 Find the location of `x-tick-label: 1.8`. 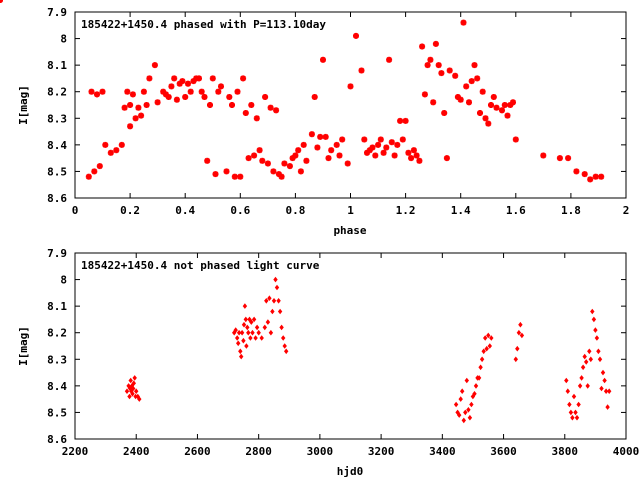

x-tick-label: 1.8 is located at coordinates (571, 210).